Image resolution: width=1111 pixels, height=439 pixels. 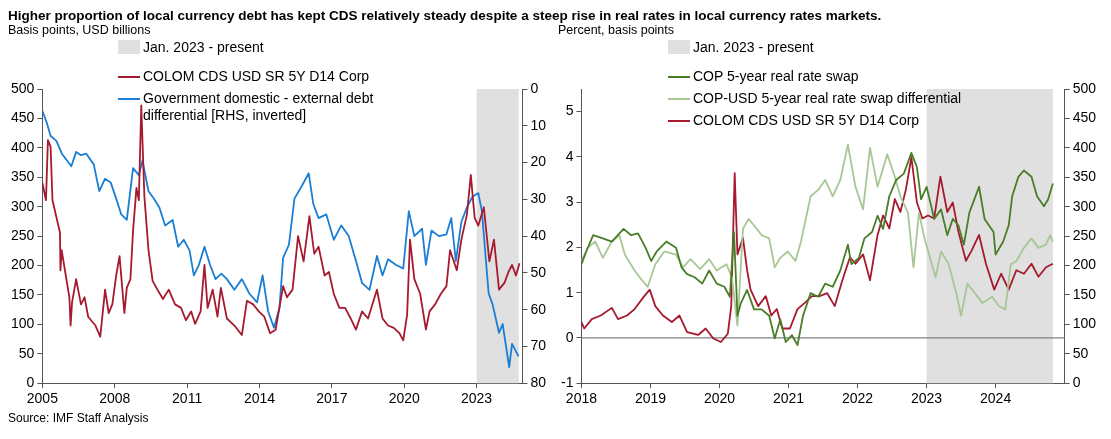 I want to click on y-tick-label: 3, so click(x=569, y=201).